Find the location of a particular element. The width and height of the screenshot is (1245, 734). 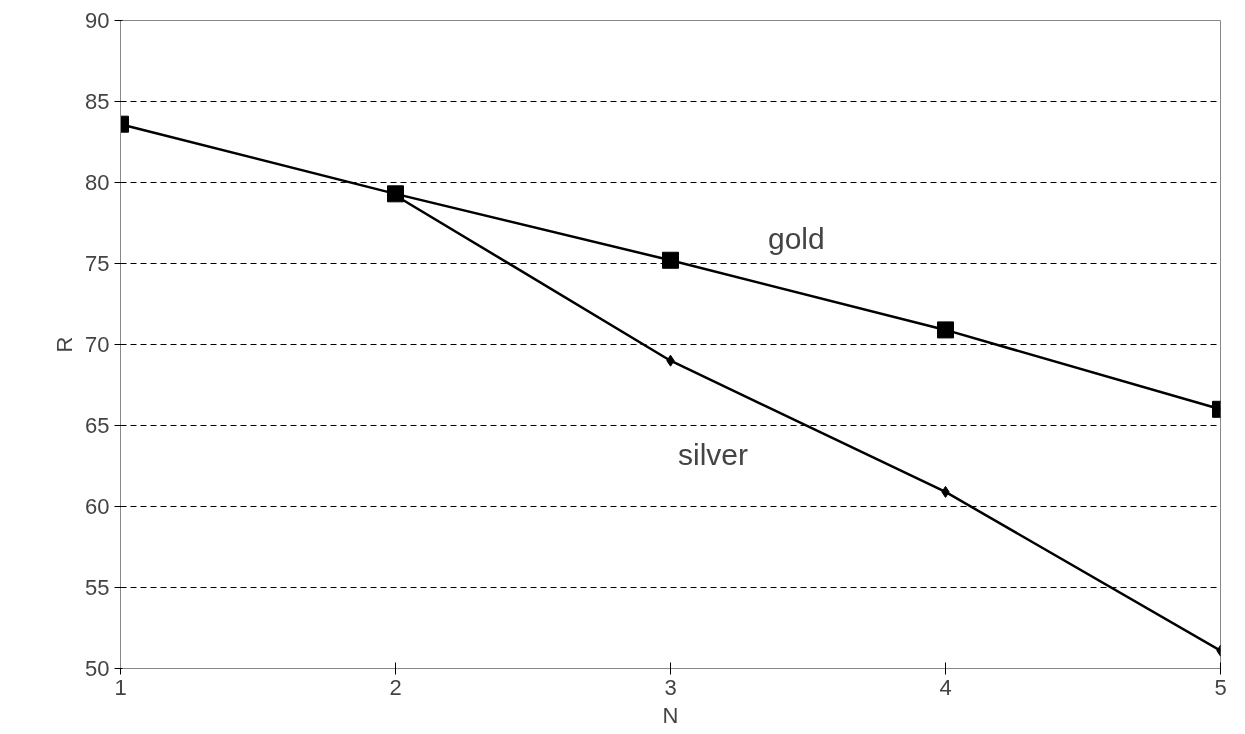

series-label: gold is located at coordinates (796, 239).